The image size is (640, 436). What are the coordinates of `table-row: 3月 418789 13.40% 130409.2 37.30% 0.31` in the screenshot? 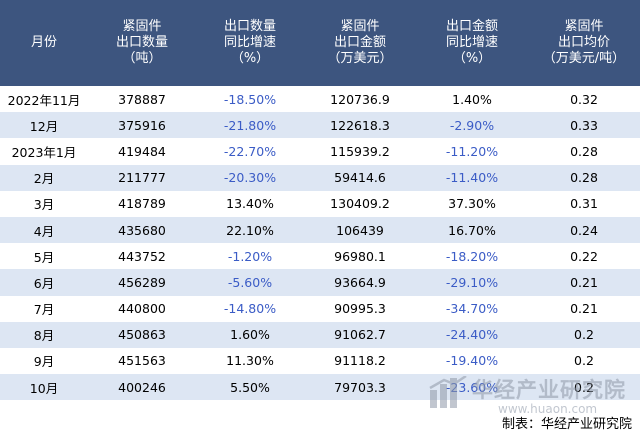 It's located at (320, 203).